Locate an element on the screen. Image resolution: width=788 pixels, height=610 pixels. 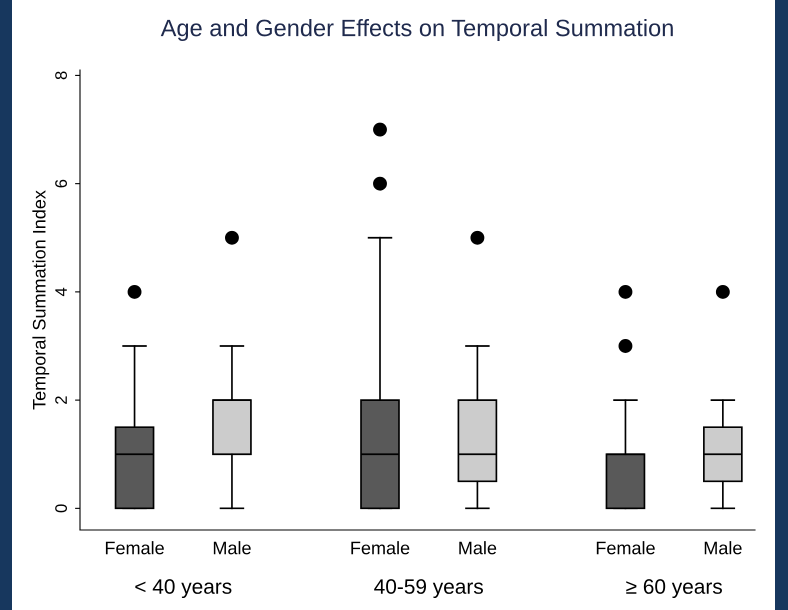
y-tick-label: 8 is located at coordinates (61, 76).